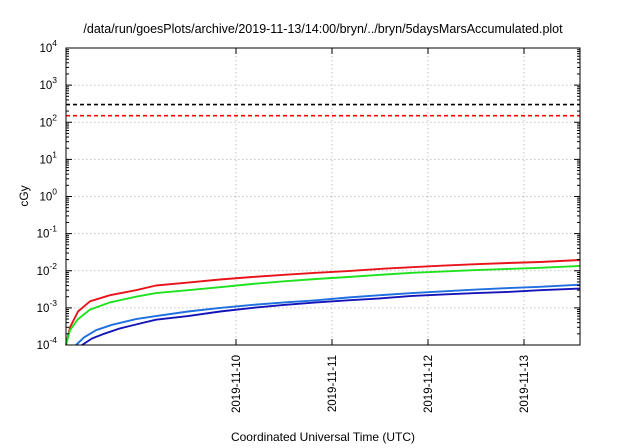 The image size is (640, 448). I want to click on y-tick-label: 10⁻⁴, so click(47, 343).